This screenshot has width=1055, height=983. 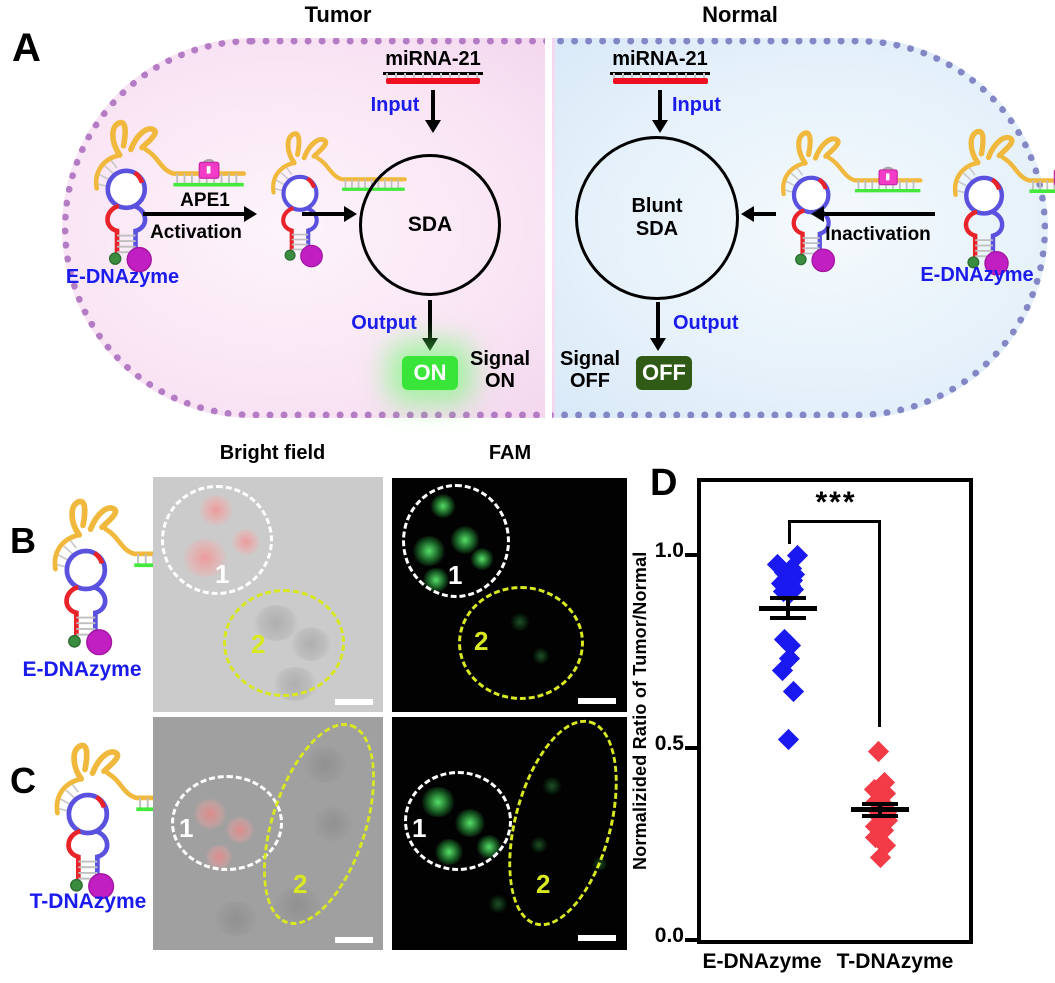 I want to click on panel-b-fam-image: 1 2, so click(x=509, y=595).